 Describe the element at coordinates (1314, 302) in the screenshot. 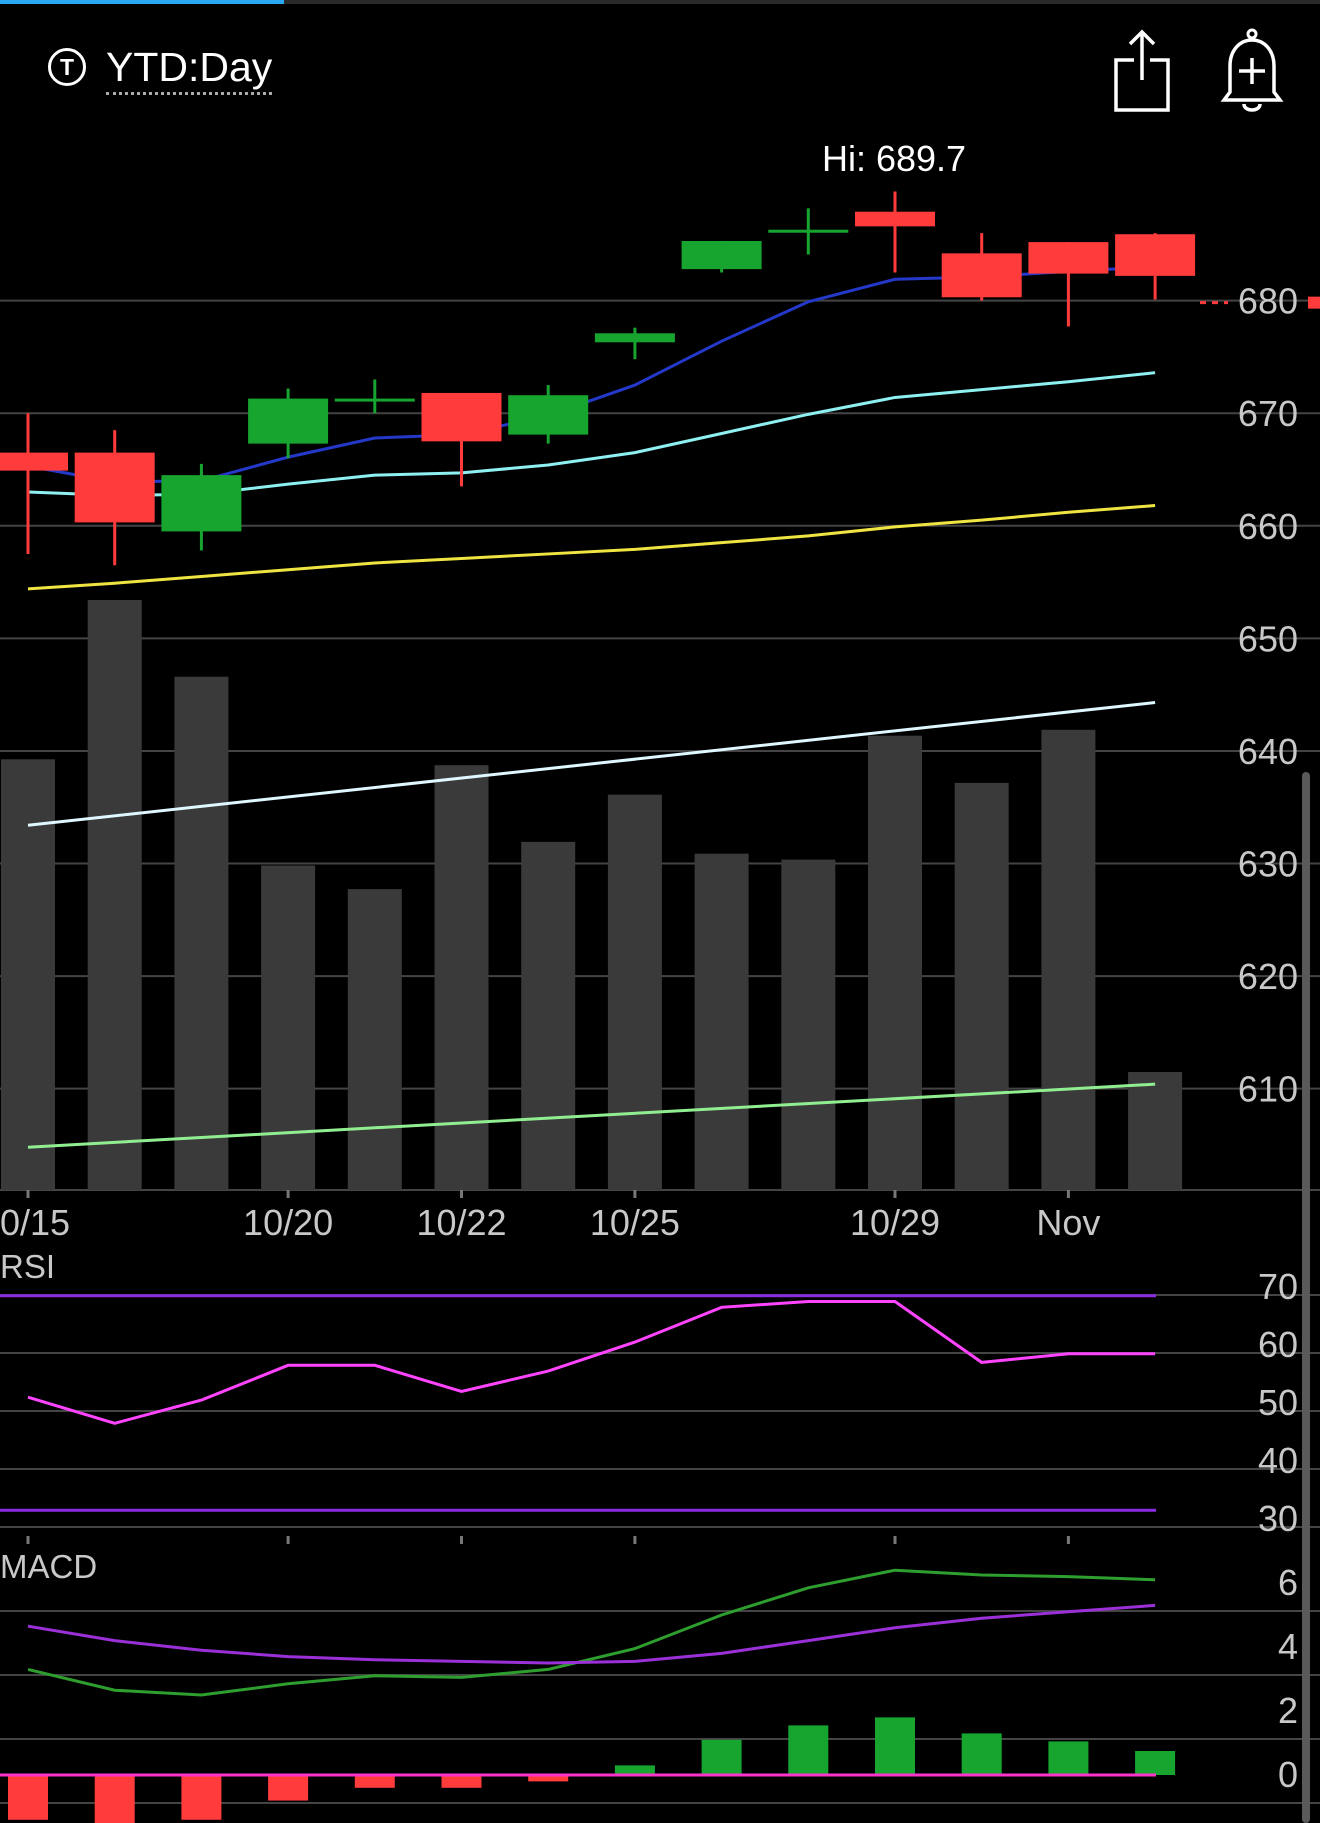

I see `last-price-marker` at that location.